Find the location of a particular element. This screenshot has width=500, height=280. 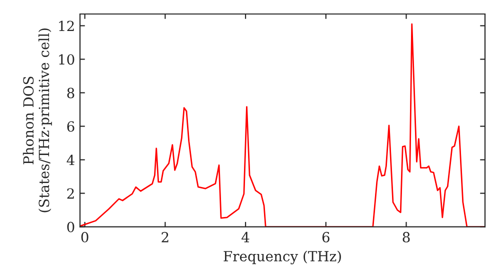

y-tick-label: 6 is located at coordinates (70, 126).